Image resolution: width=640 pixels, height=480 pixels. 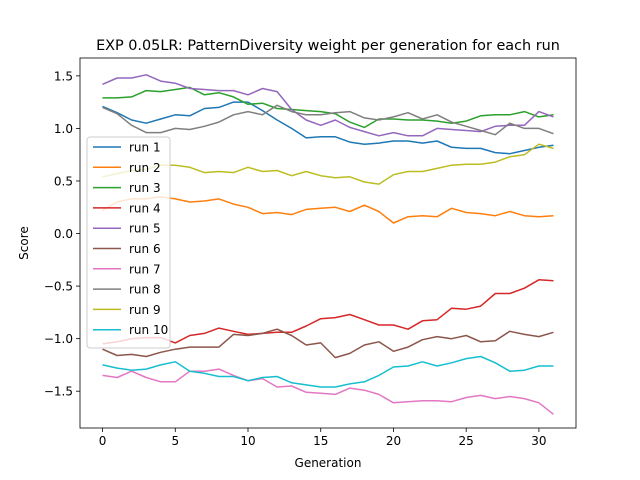 What do you see at coordinates (148, 330) in the screenshot?
I see `legend-label-run-10: run 10` at bounding box center [148, 330].